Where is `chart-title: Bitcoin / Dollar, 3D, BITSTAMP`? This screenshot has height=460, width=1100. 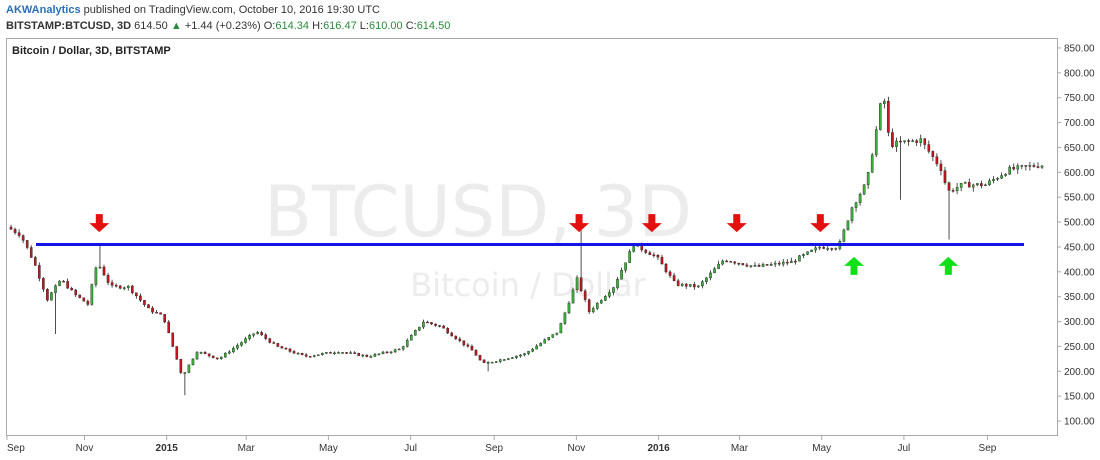 chart-title: Bitcoin / Dollar, 3D, BITSTAMP is located at coordinates (91, 51).